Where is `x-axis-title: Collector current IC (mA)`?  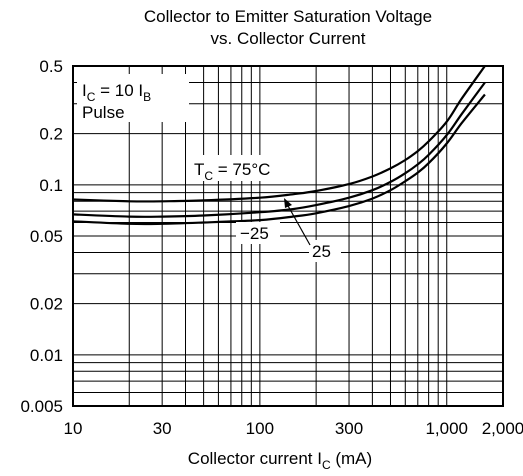
x-axis-title: Collector current IC (mA) is located at coordinates (280, 460).